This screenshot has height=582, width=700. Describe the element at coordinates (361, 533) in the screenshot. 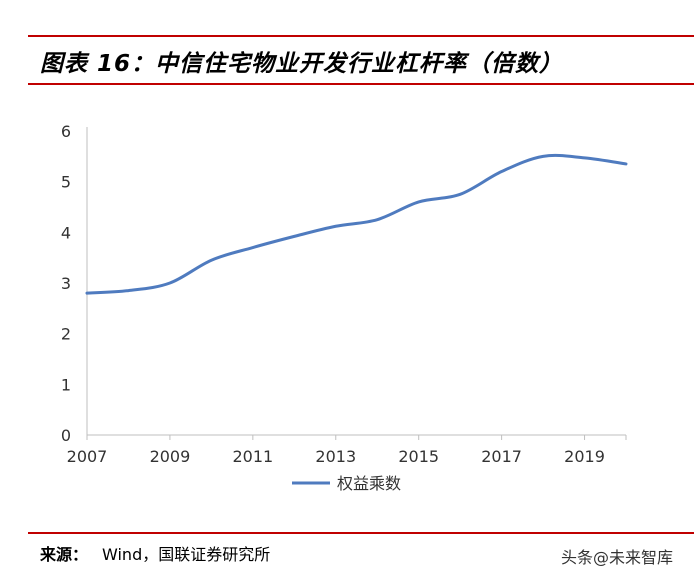

I see `footer-rule` at that location.